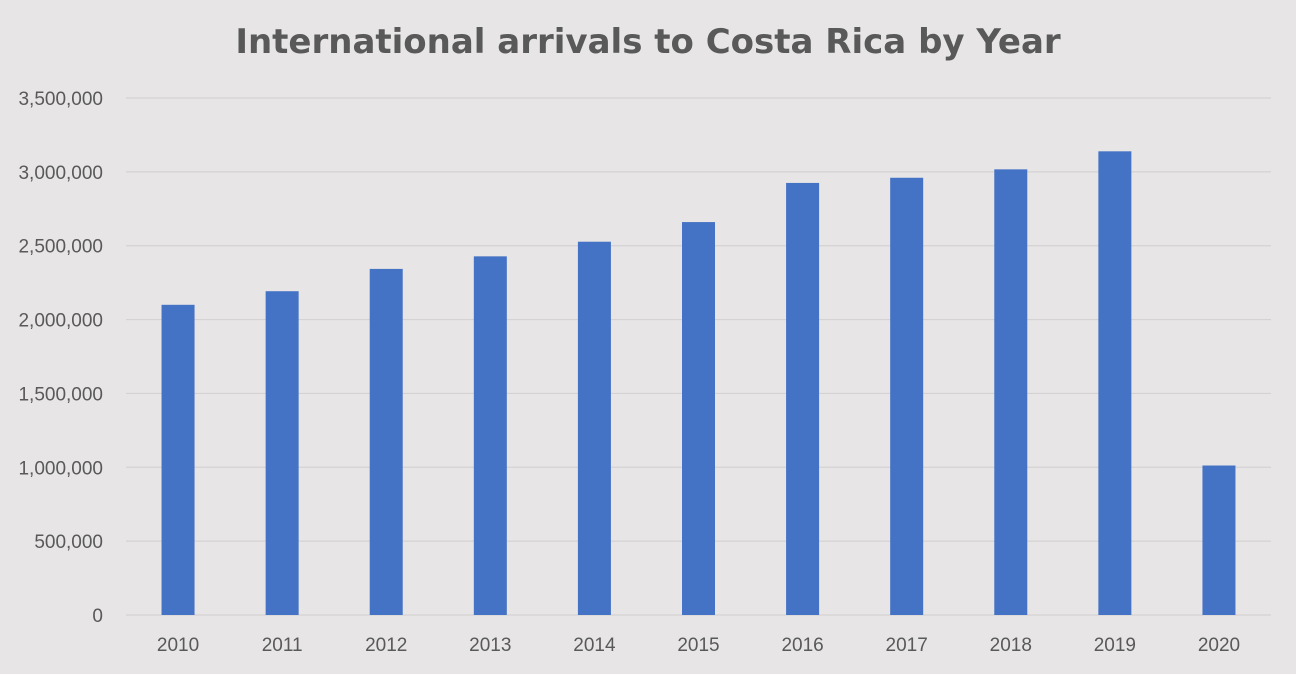 Image resolution: width=1296 pixels, height=674 pixels. I want to click on bar-2020, so click(1219, 540).